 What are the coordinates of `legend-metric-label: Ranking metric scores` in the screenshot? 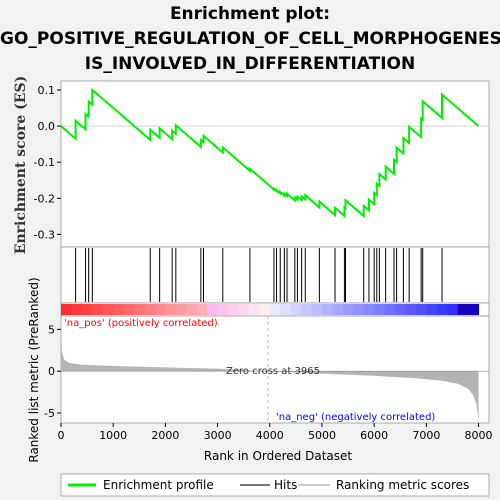 It's located at (402, 485).